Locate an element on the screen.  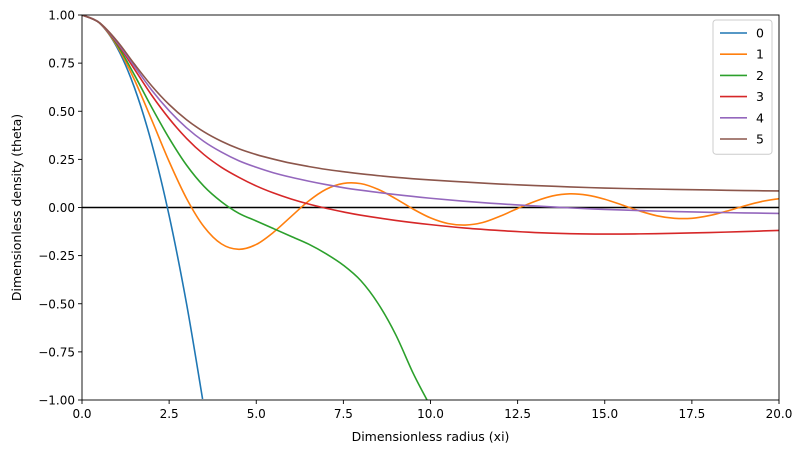
y-tick-label: 1.00 is located at coordinates (61, 16).